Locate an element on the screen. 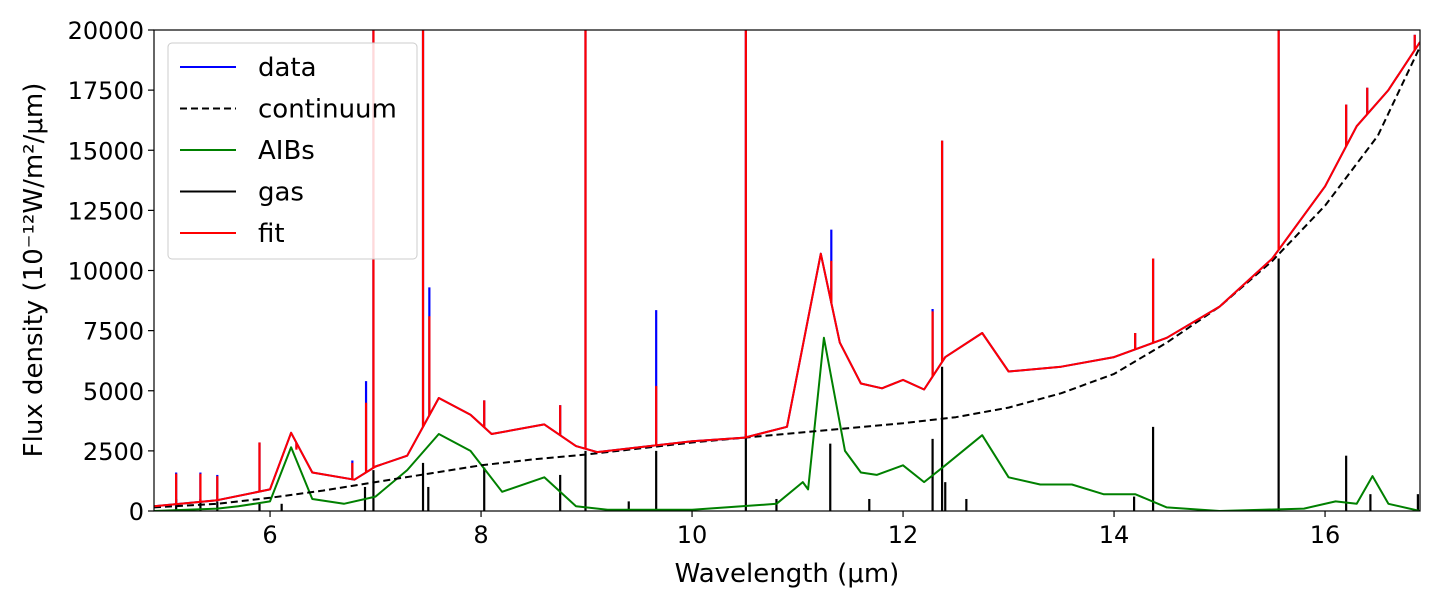  y-tick-label-1: 2500 is located at coordinates (113, 452).